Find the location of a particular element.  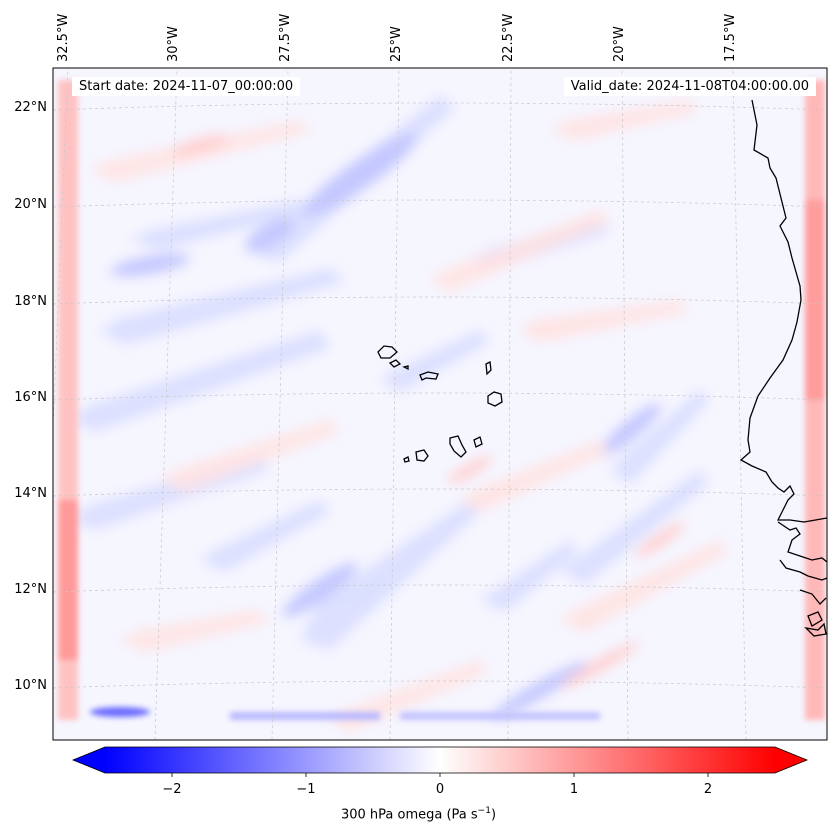

colorbar-tick-label: 2 is located at coordinates (708, 789).